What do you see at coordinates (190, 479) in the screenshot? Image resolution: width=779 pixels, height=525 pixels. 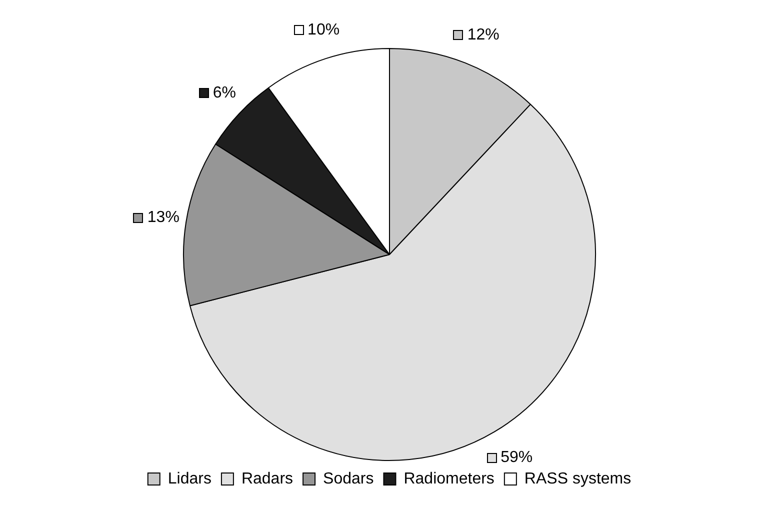 I see `legend-label: Lidars` at bounding box center [190, 479].